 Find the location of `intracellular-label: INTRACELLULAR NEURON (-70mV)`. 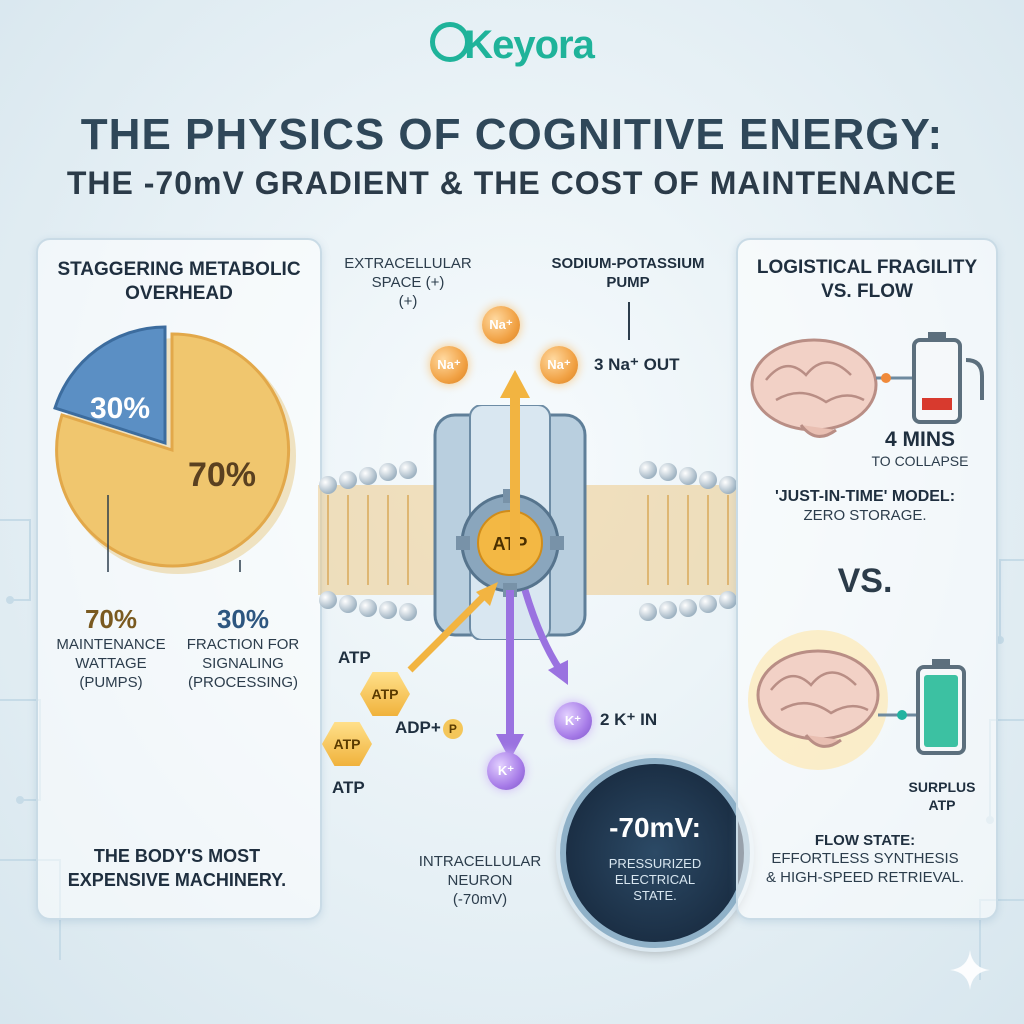

intracellular-label: INTRACELLULAR NEURON (-70mV) is located at coordinates (480, 880).